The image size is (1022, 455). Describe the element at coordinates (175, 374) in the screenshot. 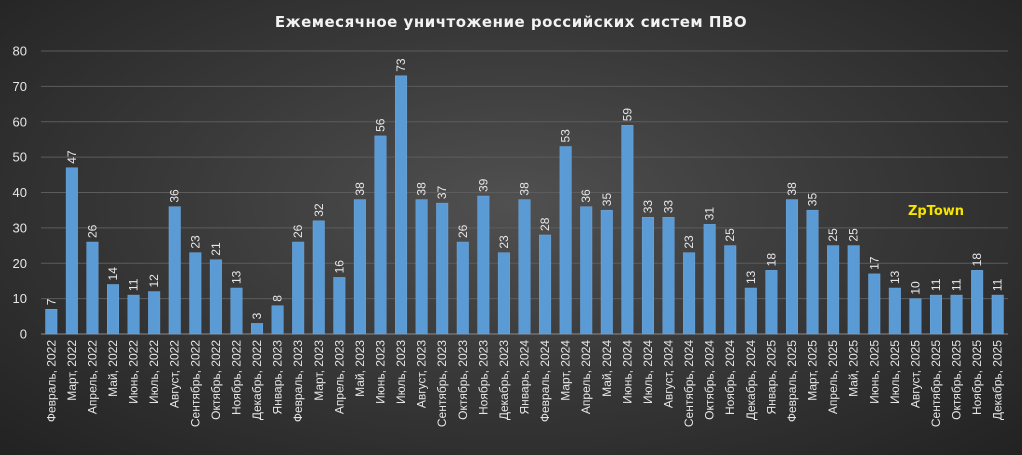

I see `x-tick-label: Август, 2022` at that location.